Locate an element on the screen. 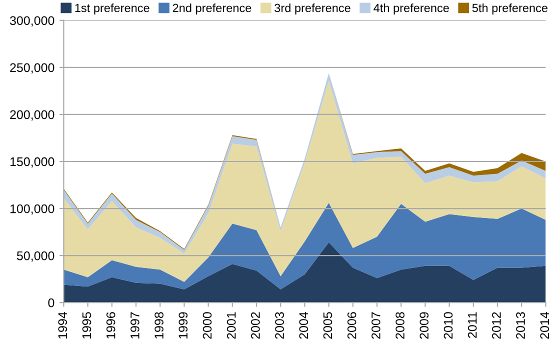  x-tick-label: 2007 is located at coordinates (376, 325).